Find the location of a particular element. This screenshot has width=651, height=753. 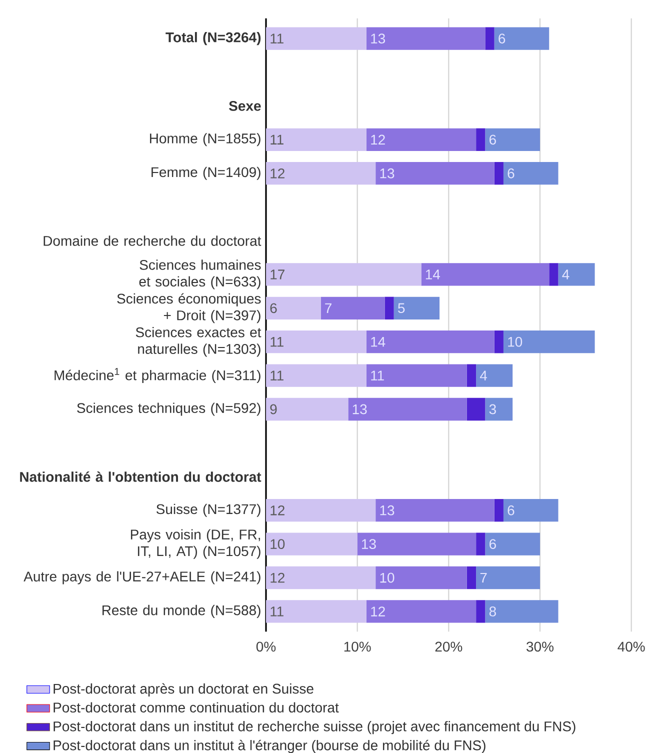

legend-label: Post-doctorat dans un institut à l'étranger (bourse de mobilité du FNS) is located at coordinates (270, 746).